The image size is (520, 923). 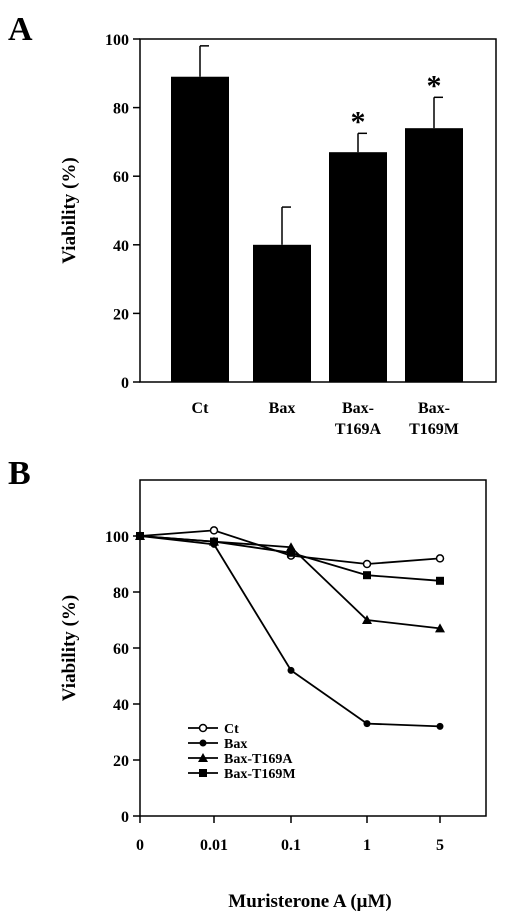 I want to click on x-tick-label-0: Ct, so click(x=201, y=408).